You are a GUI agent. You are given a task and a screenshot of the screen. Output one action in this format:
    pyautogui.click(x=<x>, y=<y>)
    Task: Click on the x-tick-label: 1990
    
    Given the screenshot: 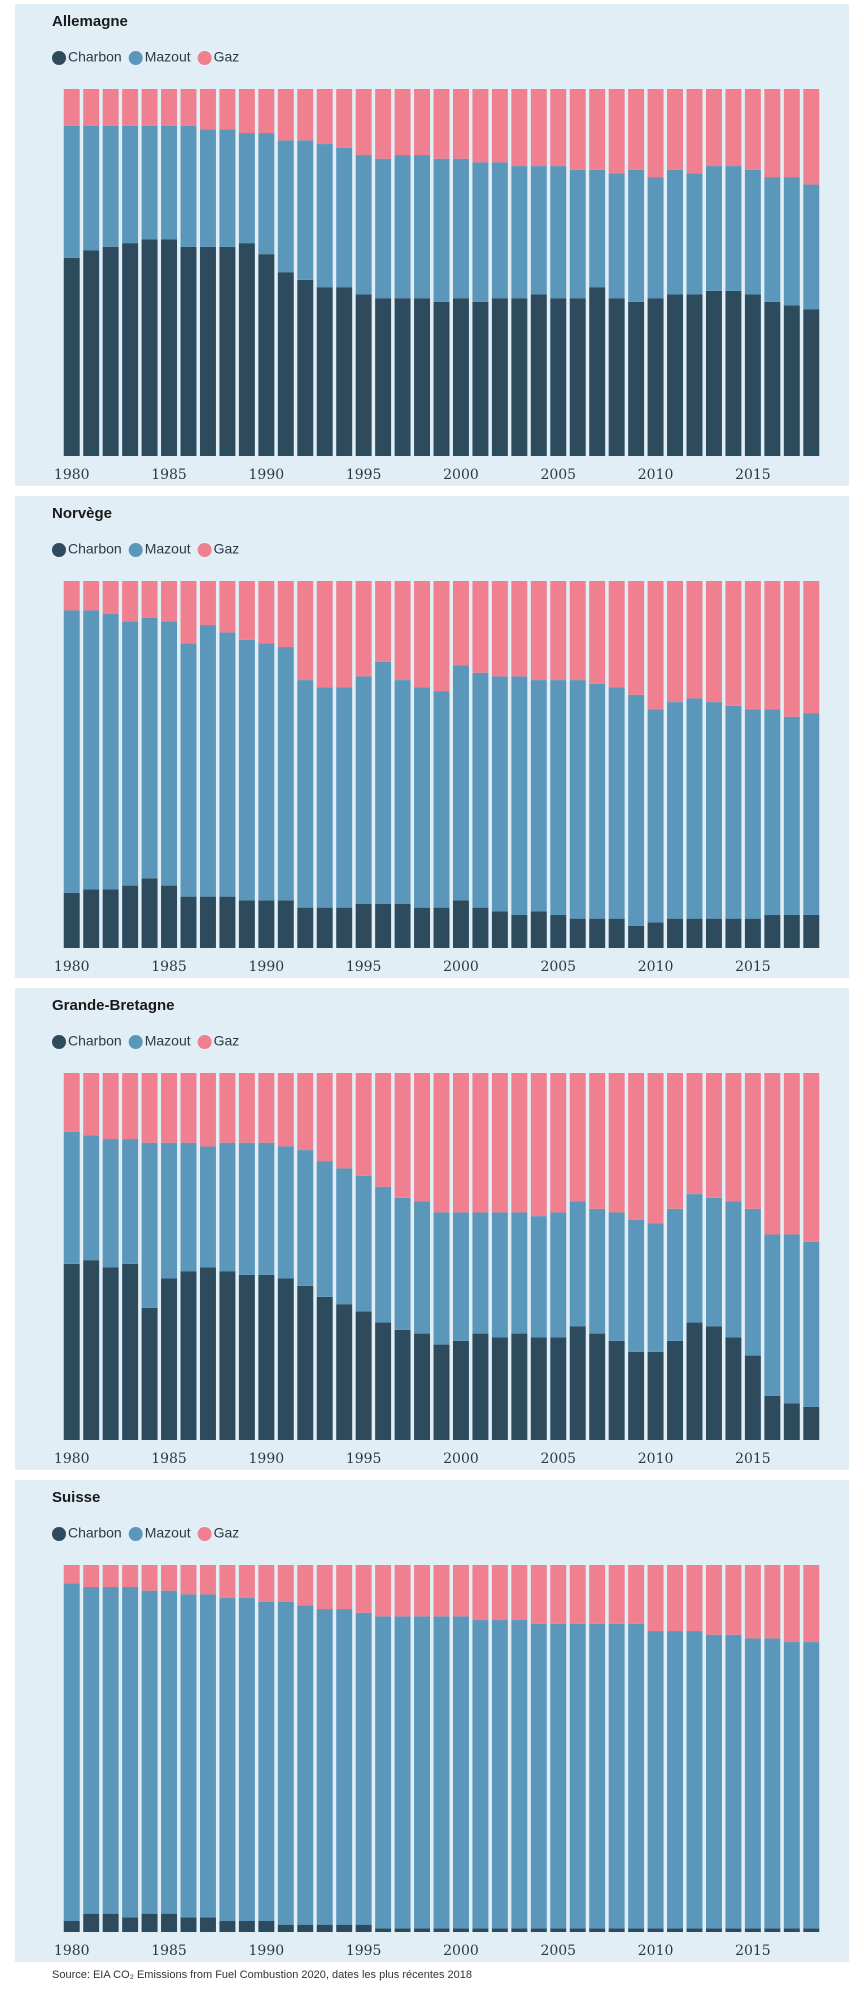 What is the action you would take?
    pyautogui.click(x=267, y=967)
    